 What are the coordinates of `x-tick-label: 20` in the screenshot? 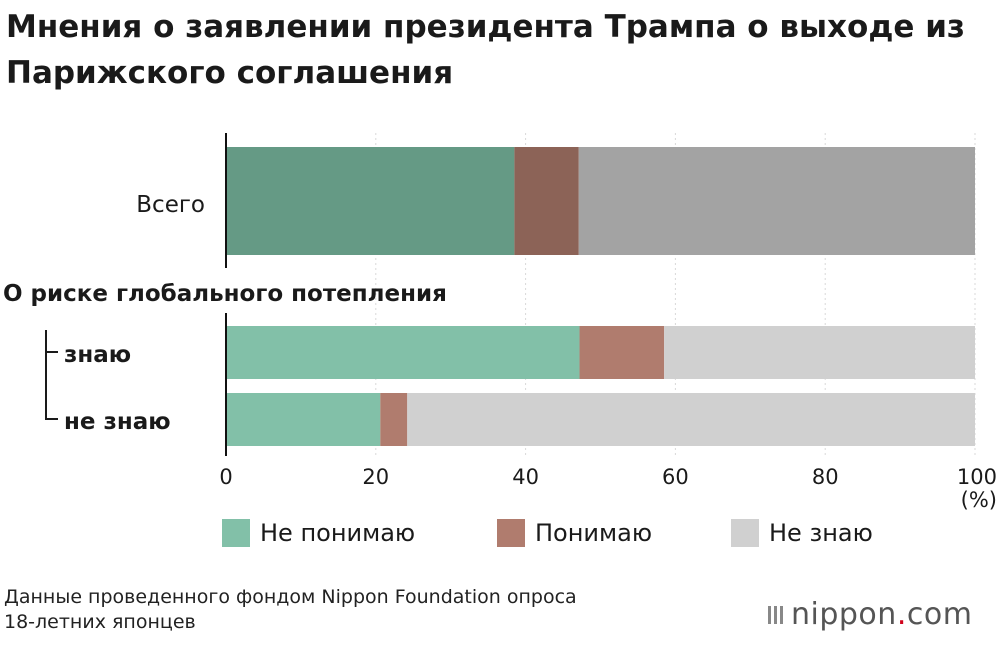 It's located at (375, 477).